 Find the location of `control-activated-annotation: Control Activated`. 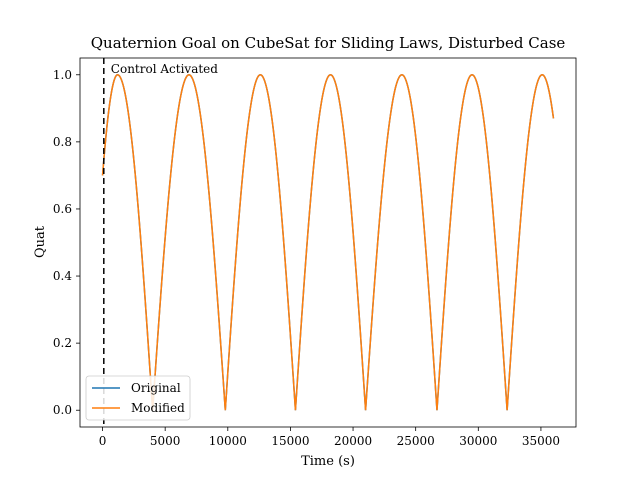

control-activated-annotation: Control Activated is located at coordinates (164, 69).